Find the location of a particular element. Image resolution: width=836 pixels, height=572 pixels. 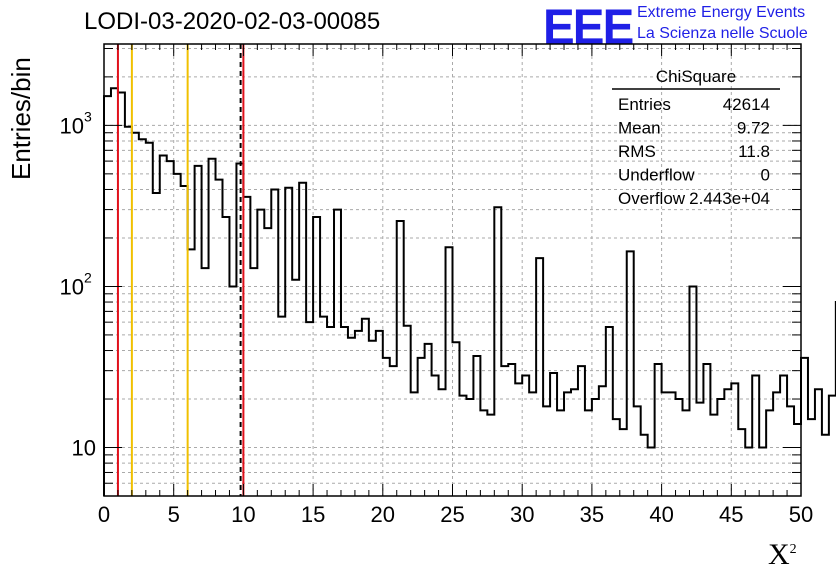

org-name-line2: La Scienza nelle Scuole is located at coordinates (722, 33).